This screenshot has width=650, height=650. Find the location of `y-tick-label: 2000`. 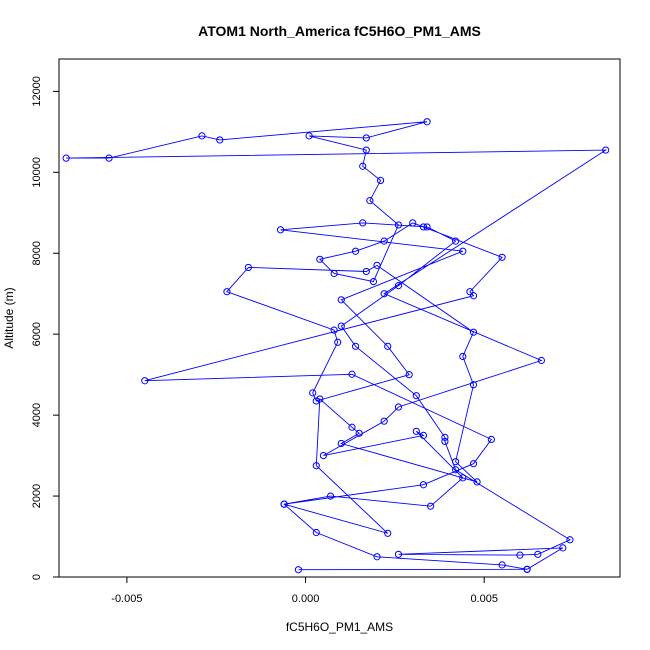

y-tick-label: 2000 is located at coordinates (37, 496).